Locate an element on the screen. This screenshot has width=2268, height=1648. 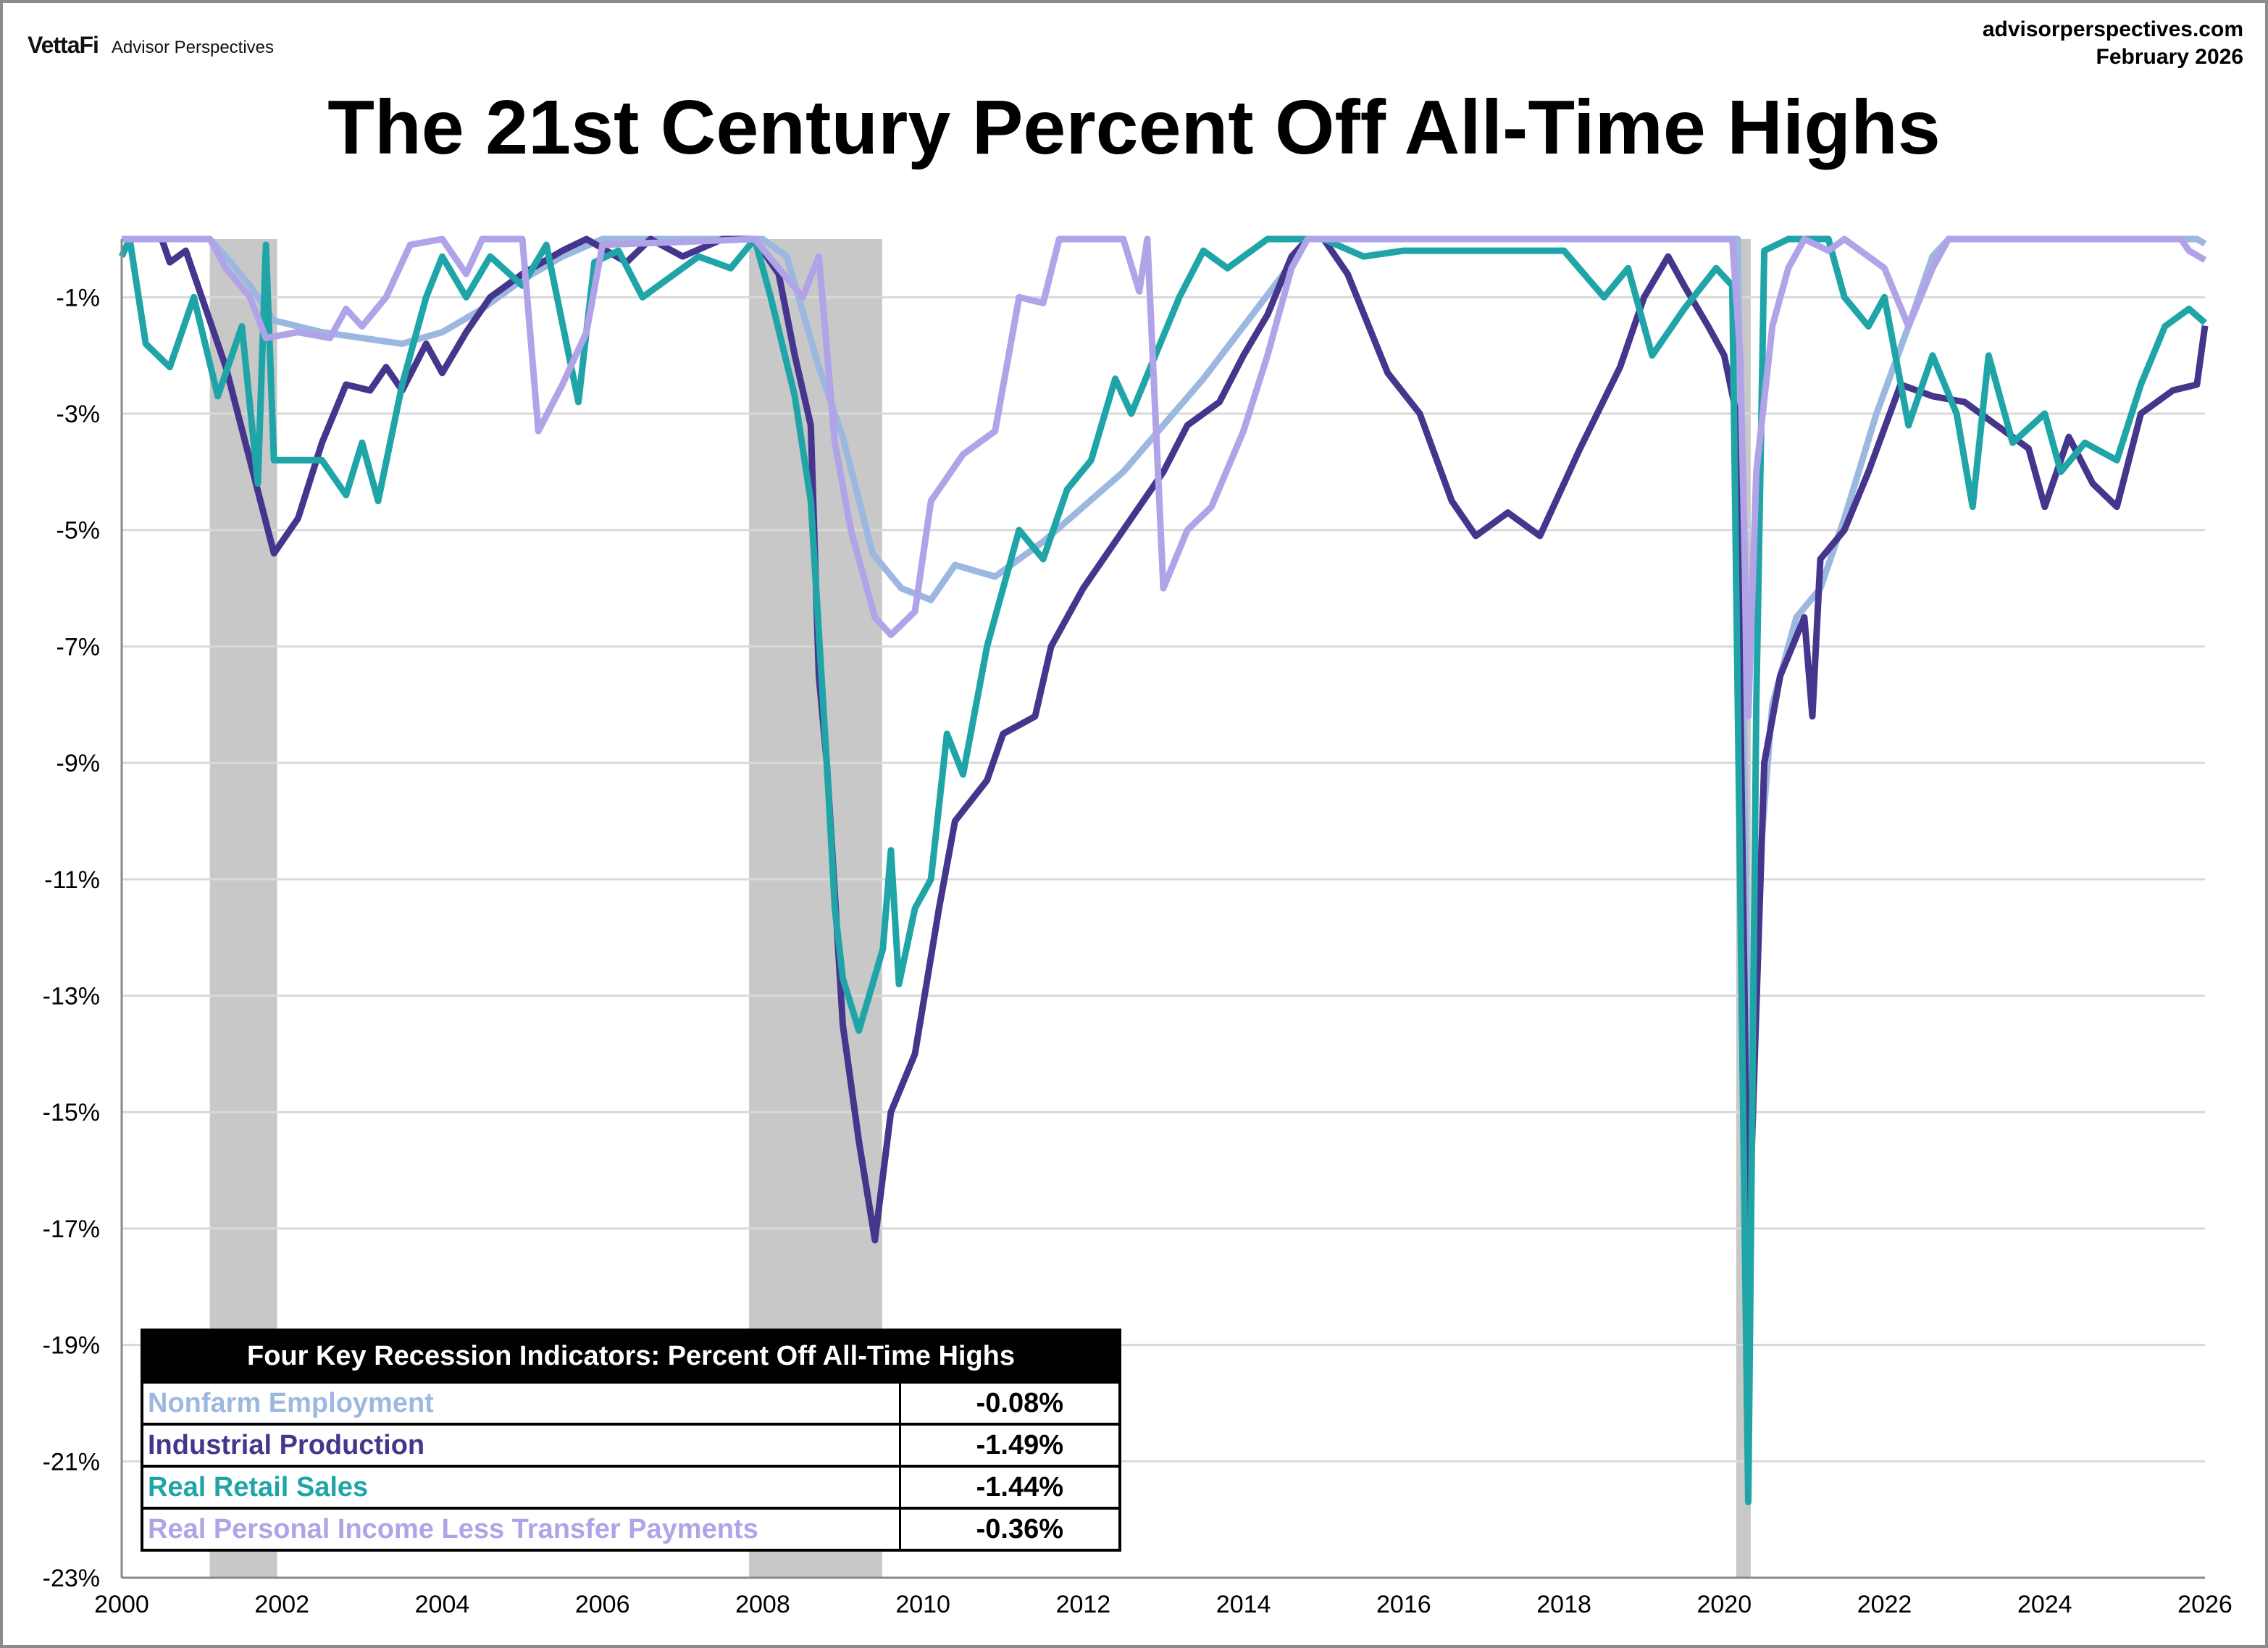
logo-subtitle: Advisor Perspectives is located at coordinates (193, 47).